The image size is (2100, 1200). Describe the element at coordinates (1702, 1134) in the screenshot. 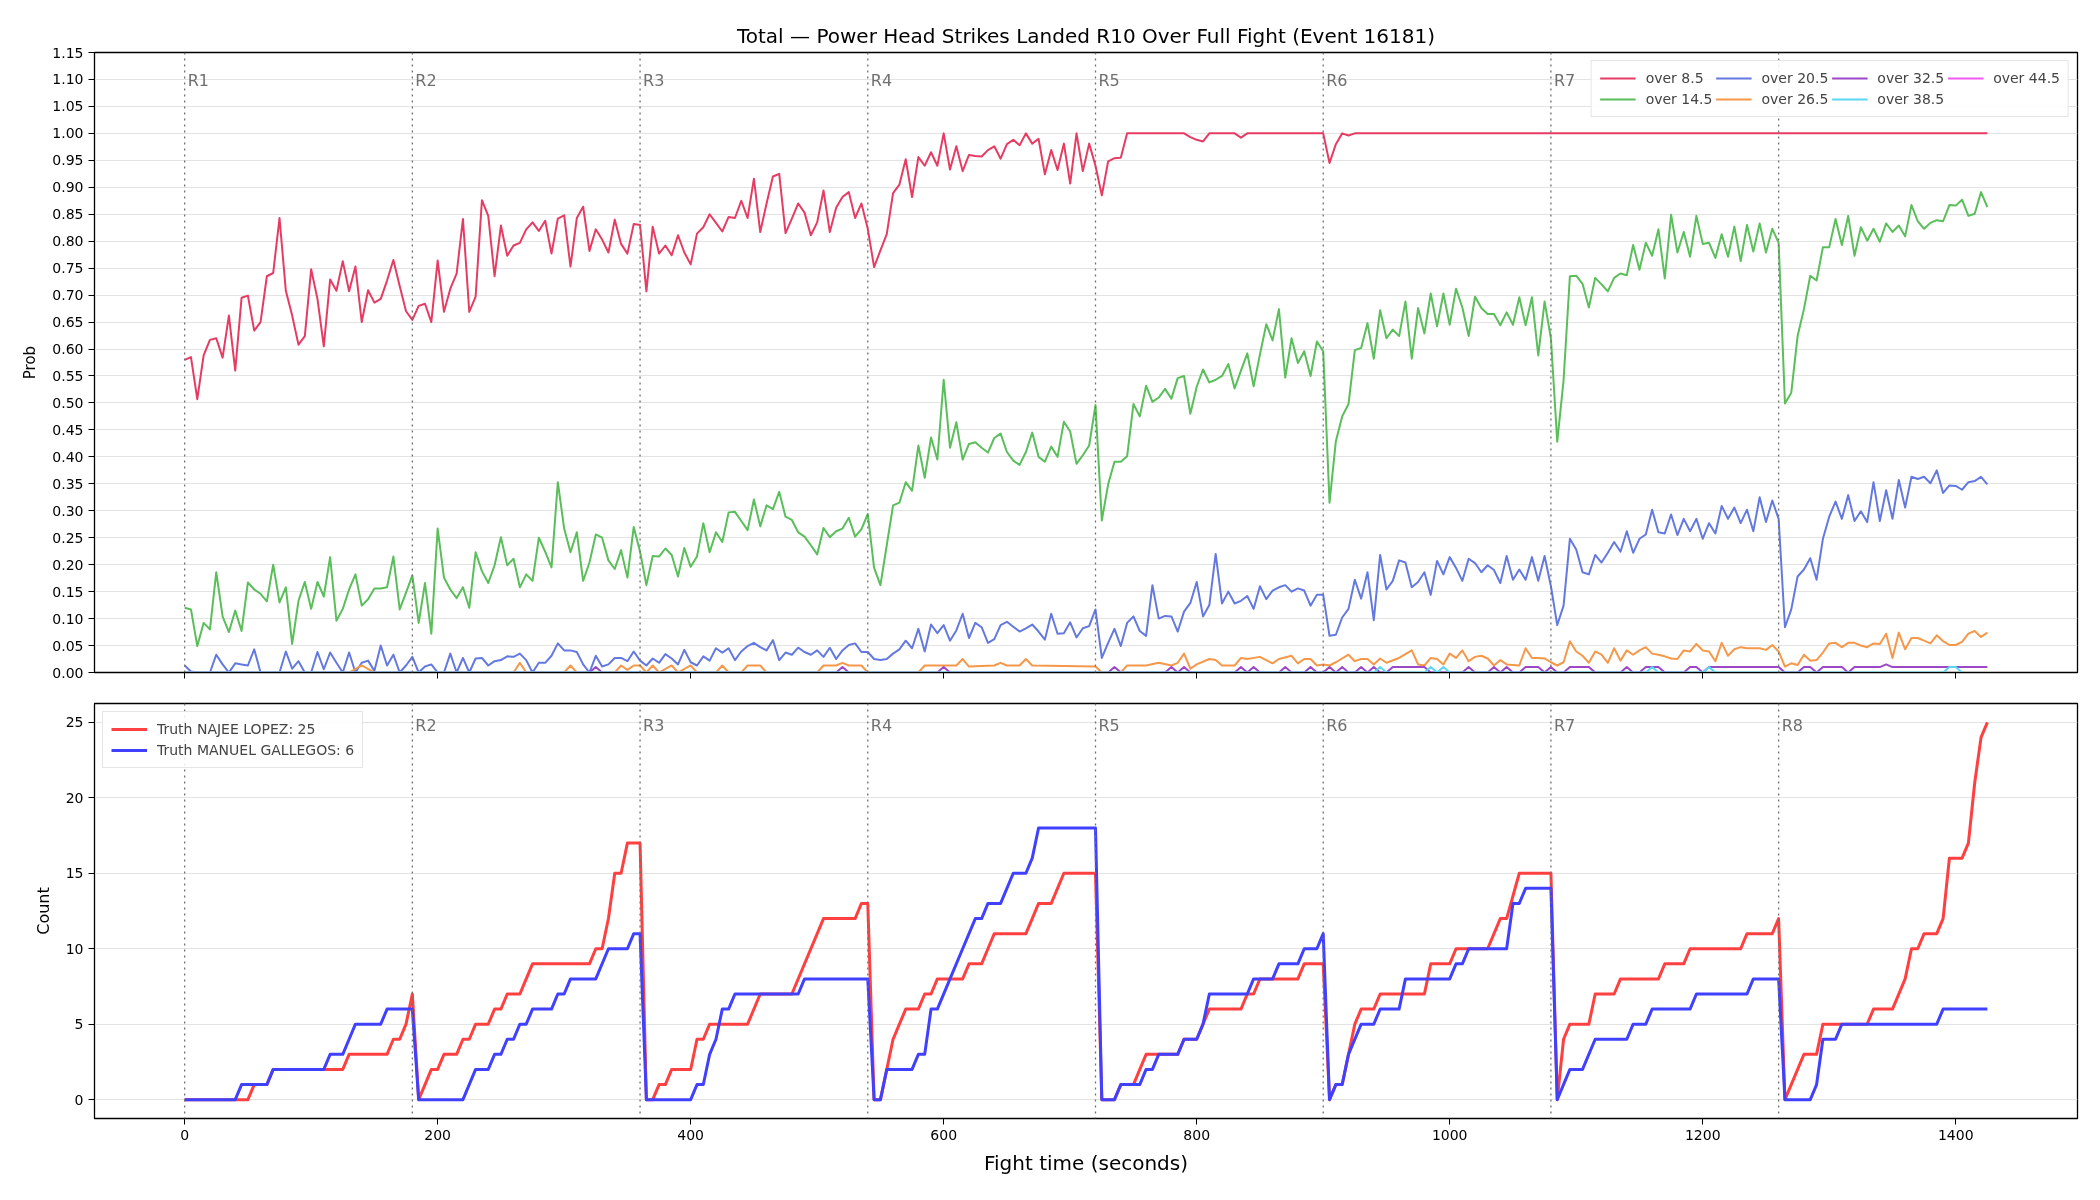

I see `x-tick-label: 1200` at that location.